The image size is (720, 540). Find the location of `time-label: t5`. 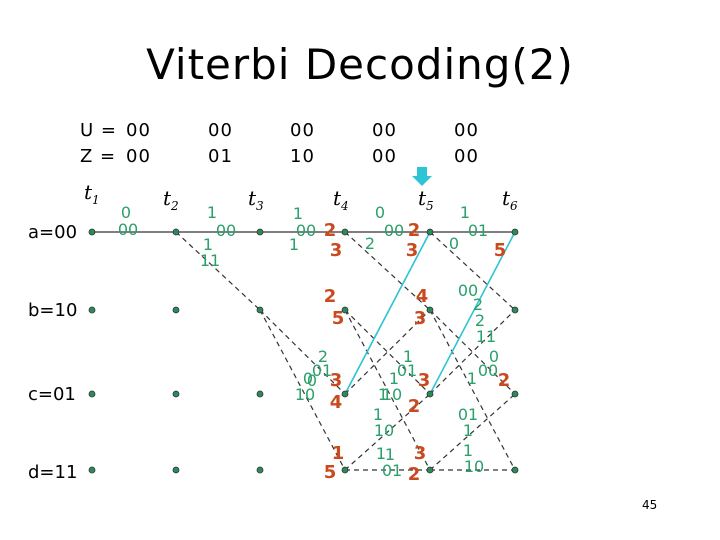

time-label: t5 is located at coordinates (426, 199).